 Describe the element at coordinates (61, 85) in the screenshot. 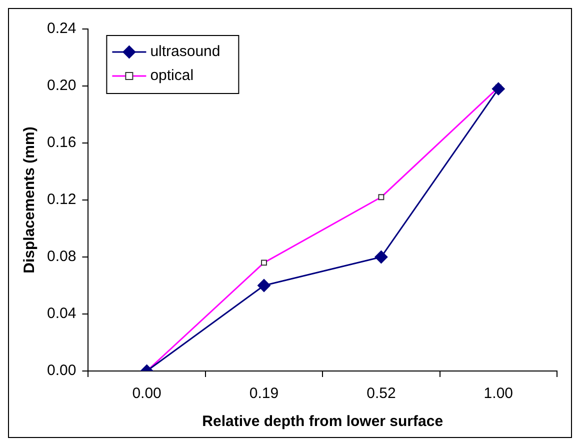

I see `y-tick-label: 0.20` at that location.